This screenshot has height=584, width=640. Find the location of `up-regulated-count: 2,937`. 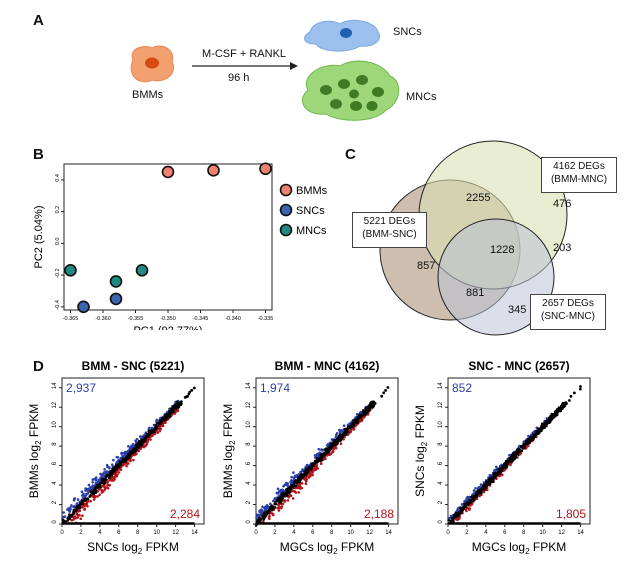

up-regulated-count: 2,937 is located at coordinates (81, 388).